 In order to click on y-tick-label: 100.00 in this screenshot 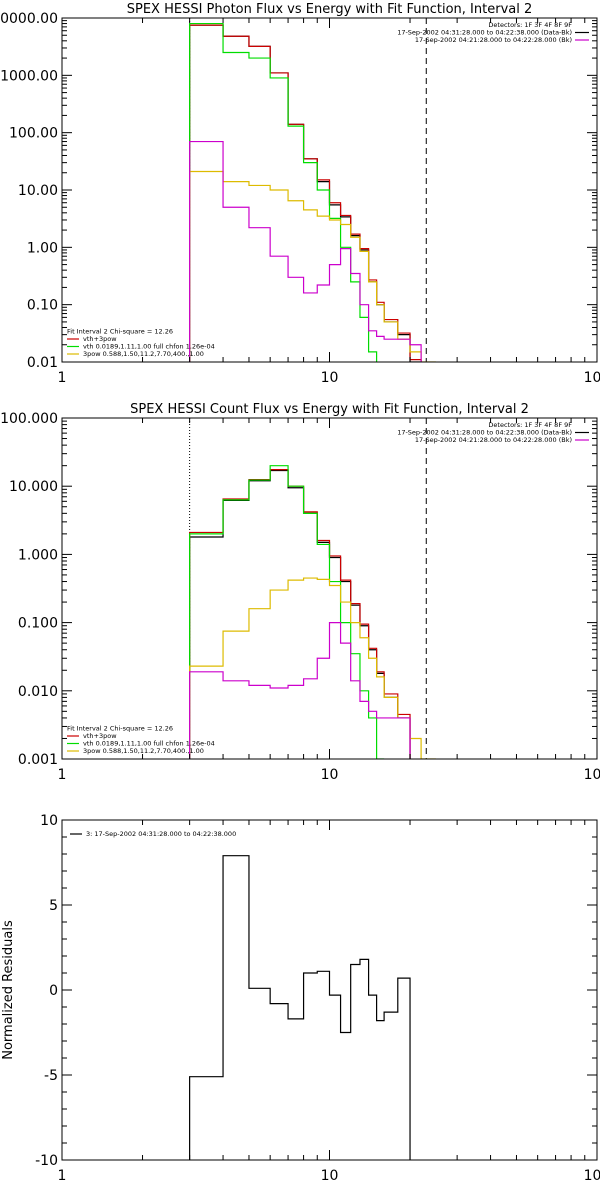, I will do `click(33, 134)`.